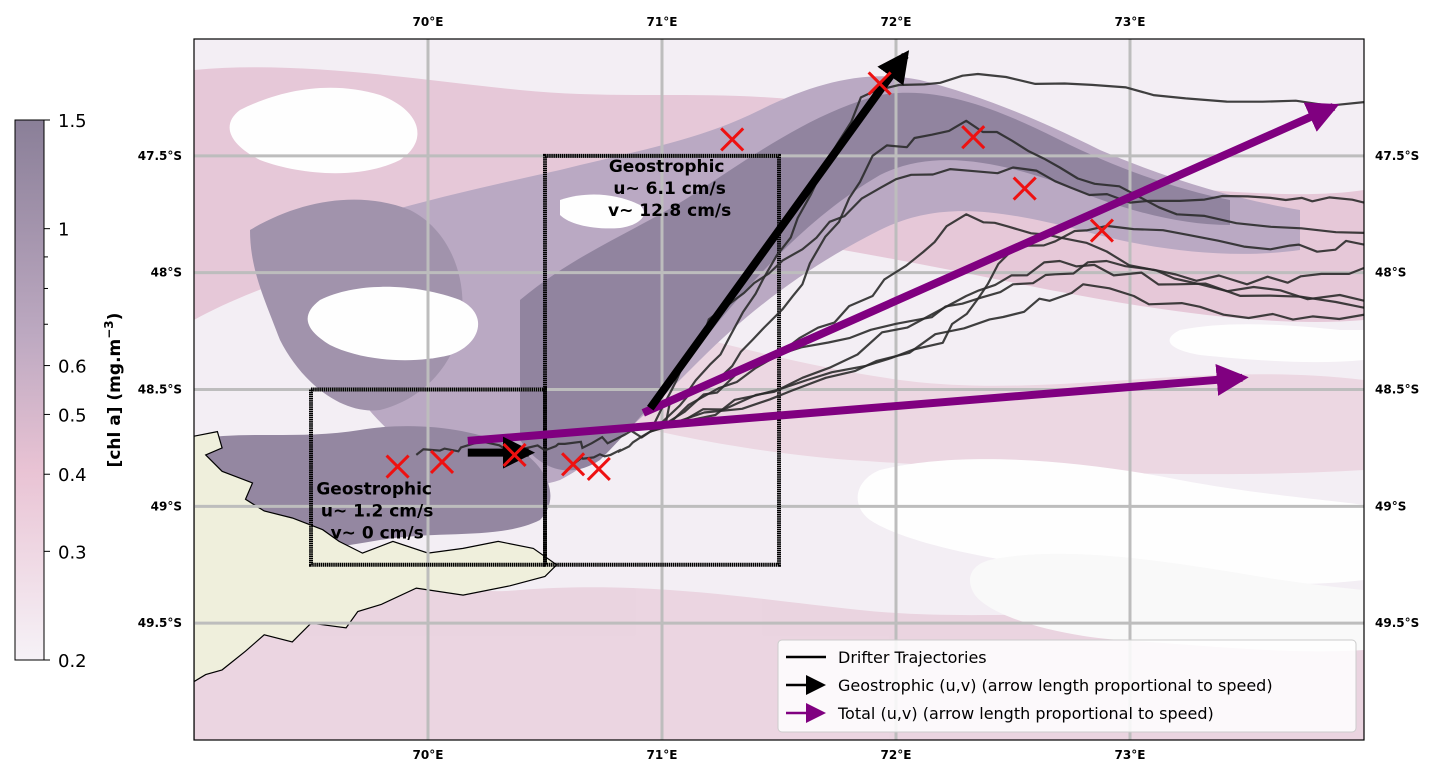 This screenshot has width=1441, height=777. Describe the element at coordinates (896, 22) in the screenshot. I see `lon-tick-label-top-2: 72°E` at that location.